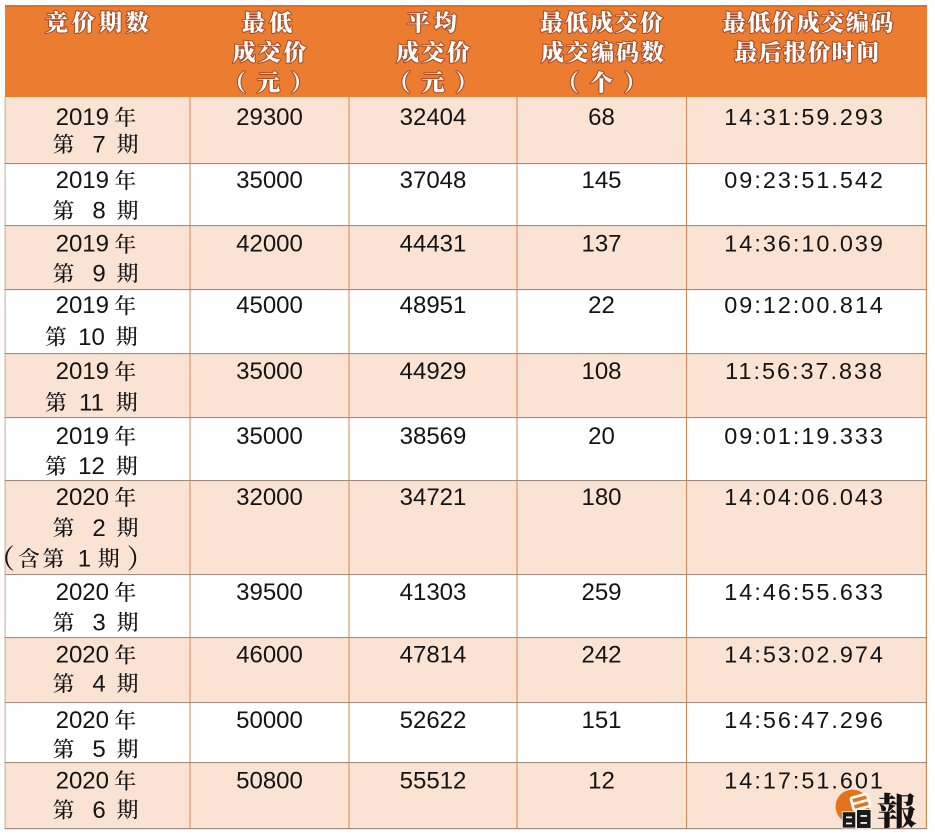 Image resolution: width=935 pixels, height=838 pixels. I want to click on svg-text: 09:01:19.333, so click(804, 436).